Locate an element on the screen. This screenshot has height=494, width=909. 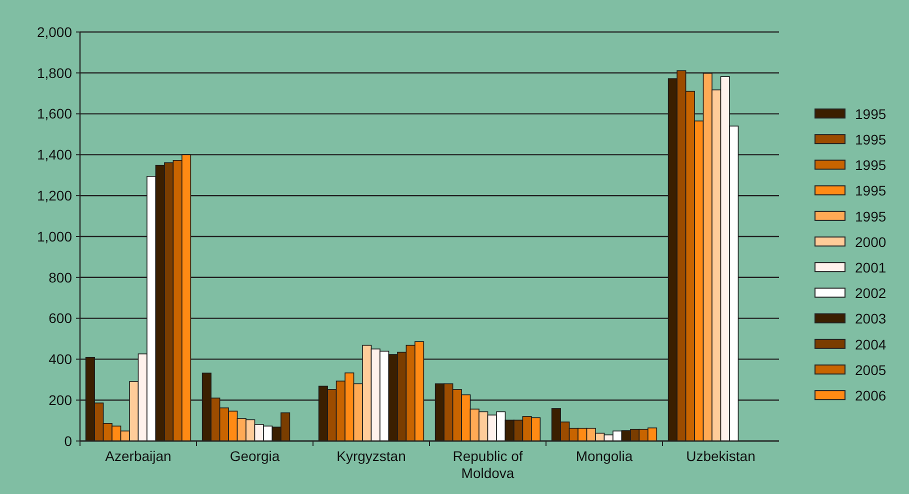
legend-label: 2000 is located at coordinates (870, 242).